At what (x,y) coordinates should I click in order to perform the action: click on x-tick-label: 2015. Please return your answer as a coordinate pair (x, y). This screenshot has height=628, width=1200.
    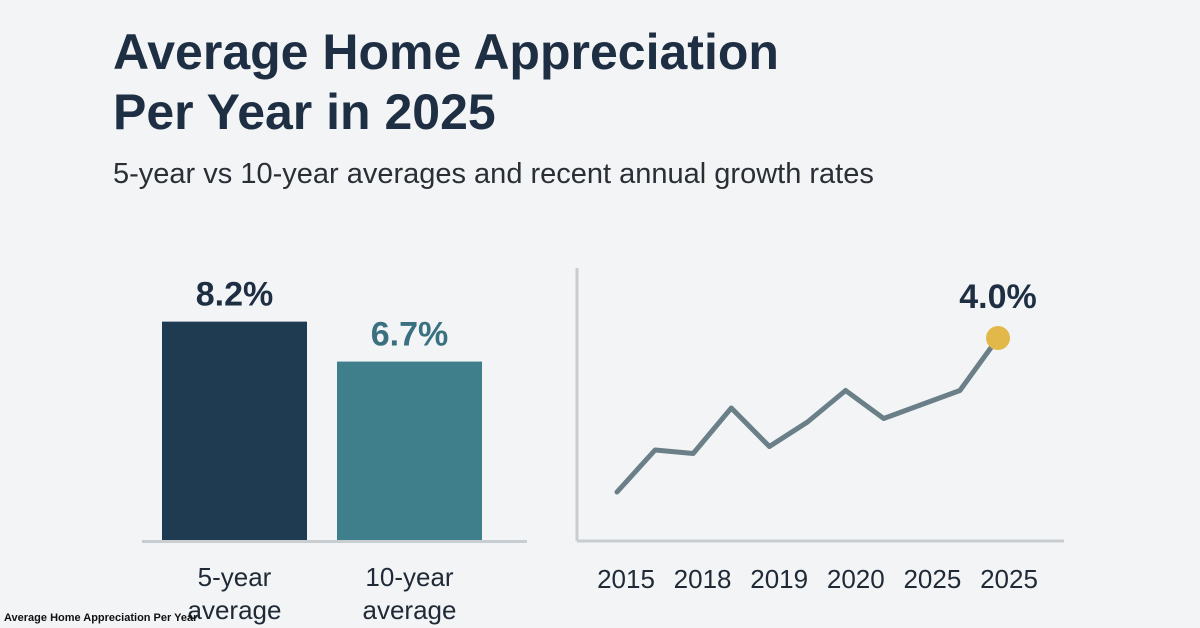
    Looking at the image, I should click on (626, 579).